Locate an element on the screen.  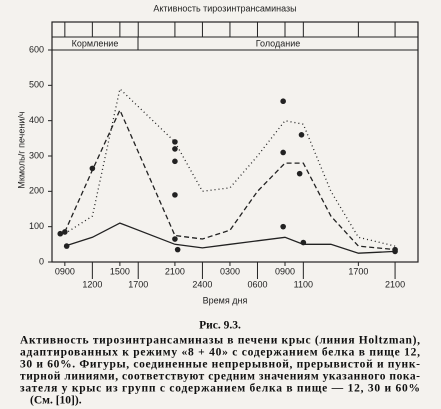
chart-title: Активность тирозинтрансаминазы is located at coordinates (224, 8).